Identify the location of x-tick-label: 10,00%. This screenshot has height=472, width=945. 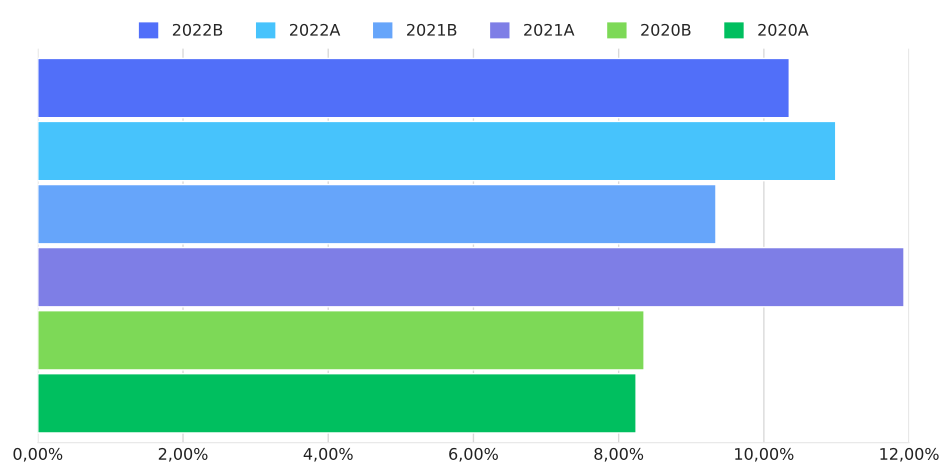
(764, 455).